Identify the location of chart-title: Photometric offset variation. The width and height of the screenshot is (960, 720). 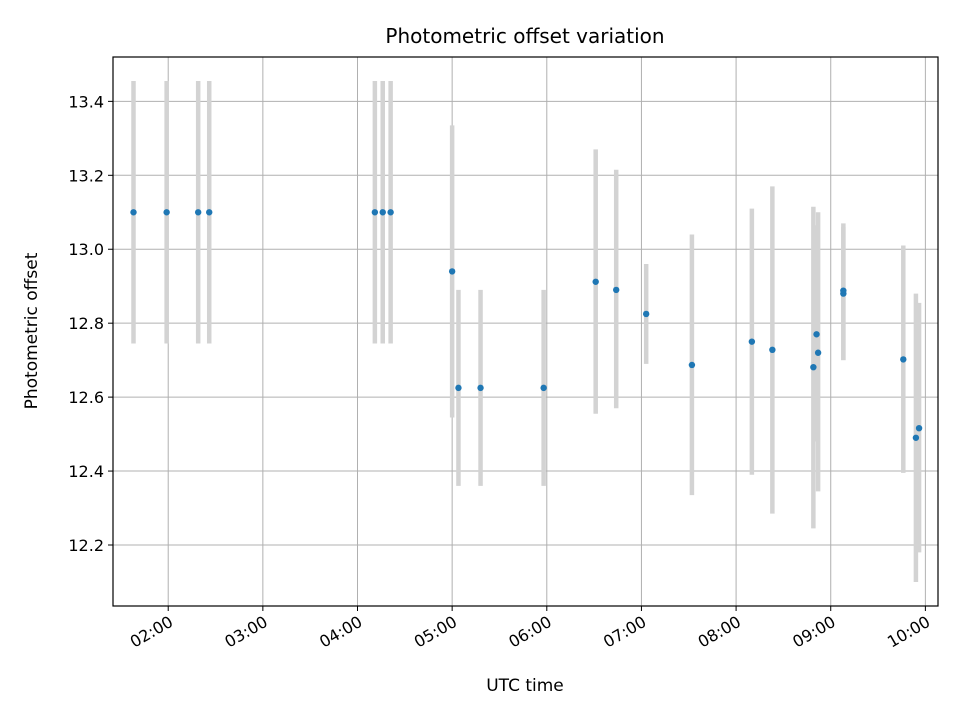
(524, 36).